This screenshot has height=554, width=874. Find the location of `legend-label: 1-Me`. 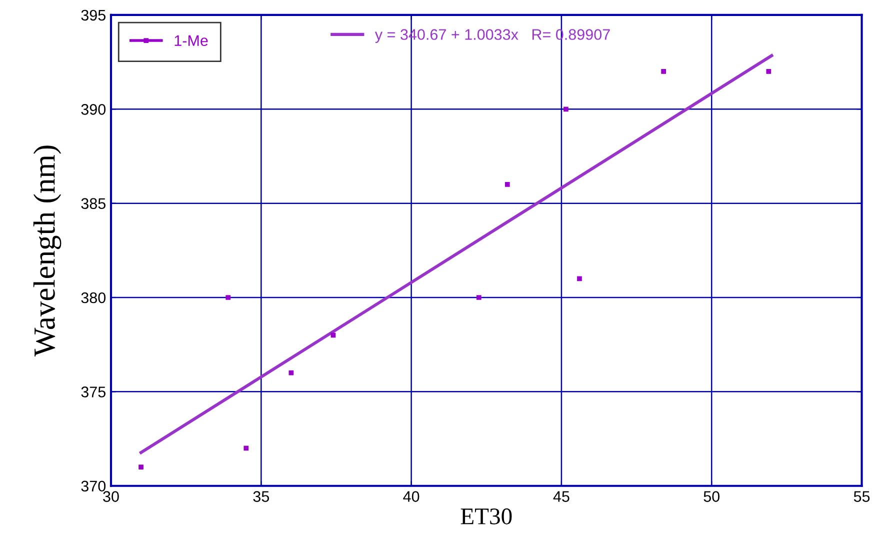

legend-label: 1-Me is located at coordinates (191, 40).